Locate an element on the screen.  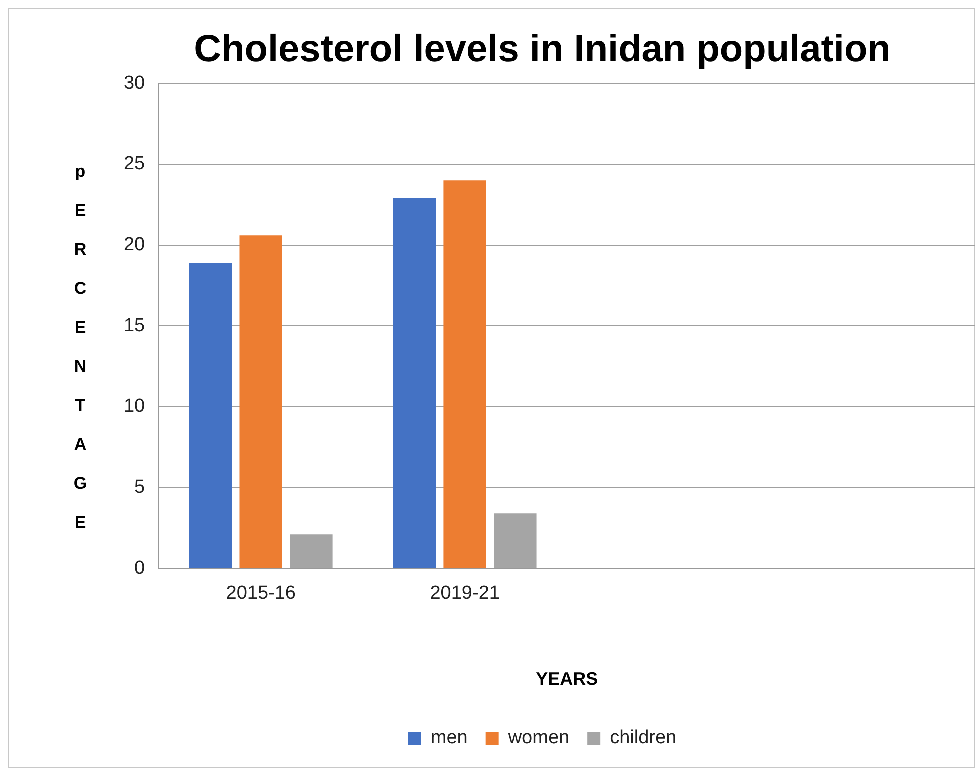
y-axis-title: pERCENTAGE is located at coordinates (80, 357).